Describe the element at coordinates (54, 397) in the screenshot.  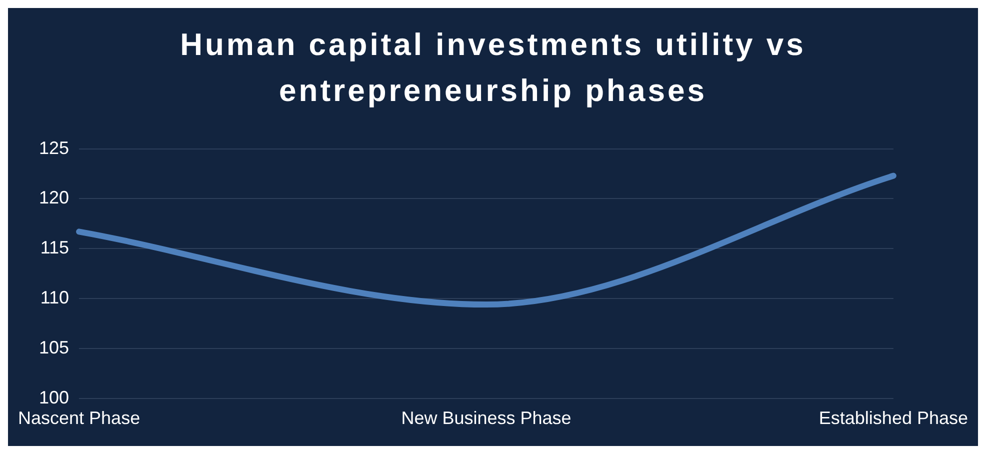
I see `y-tick-label: 100` at that location.